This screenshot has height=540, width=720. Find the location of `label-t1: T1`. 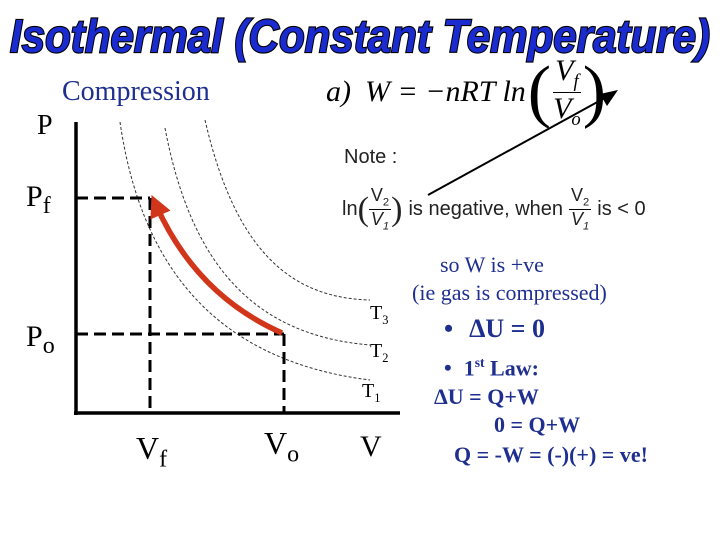

label-t1: T1 is located at coordinates (371, 393).